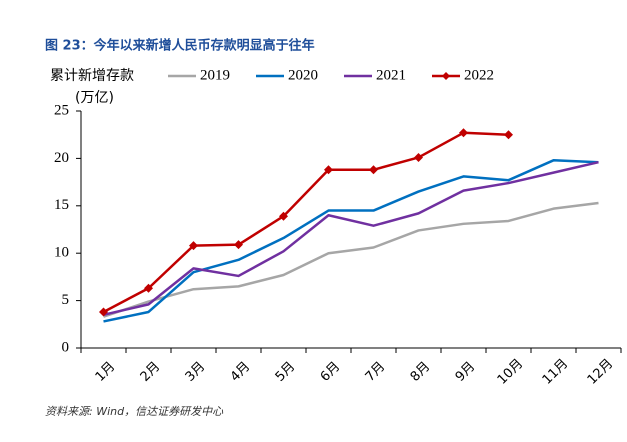 The image size is (627, 442). I want to click on x-tick-label: 3月, so click(196, 372).